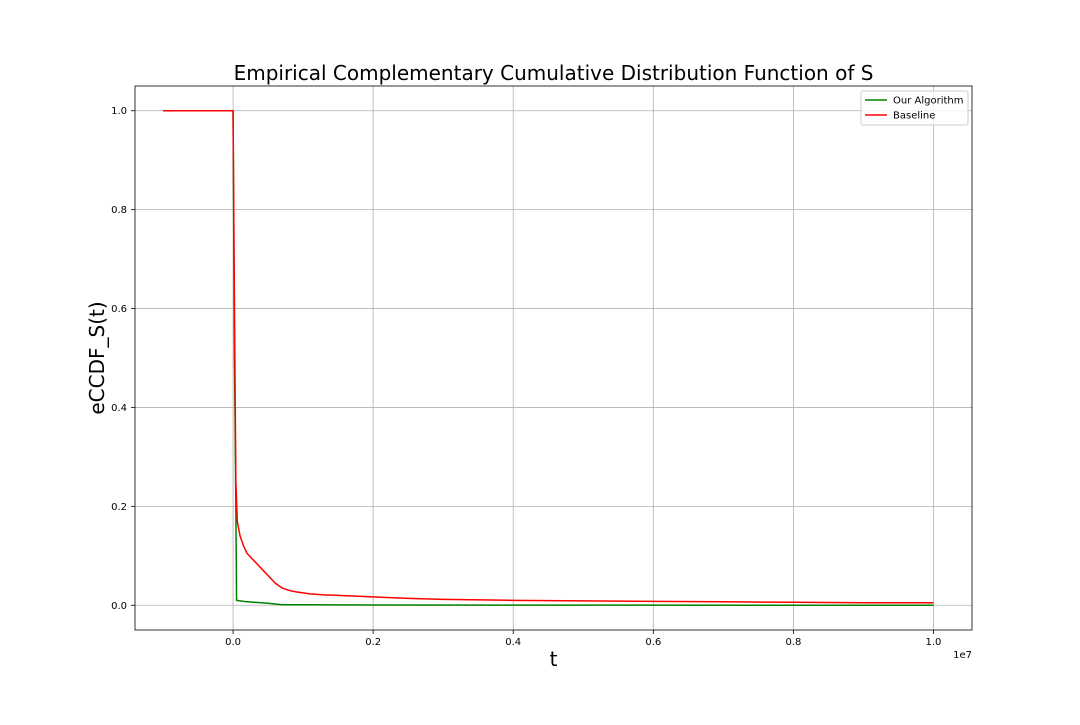 The image size is (1080, 725). Describe the element at coordinates (554, 659) in the screenshot. I see `x-axis-label: t` at that location.